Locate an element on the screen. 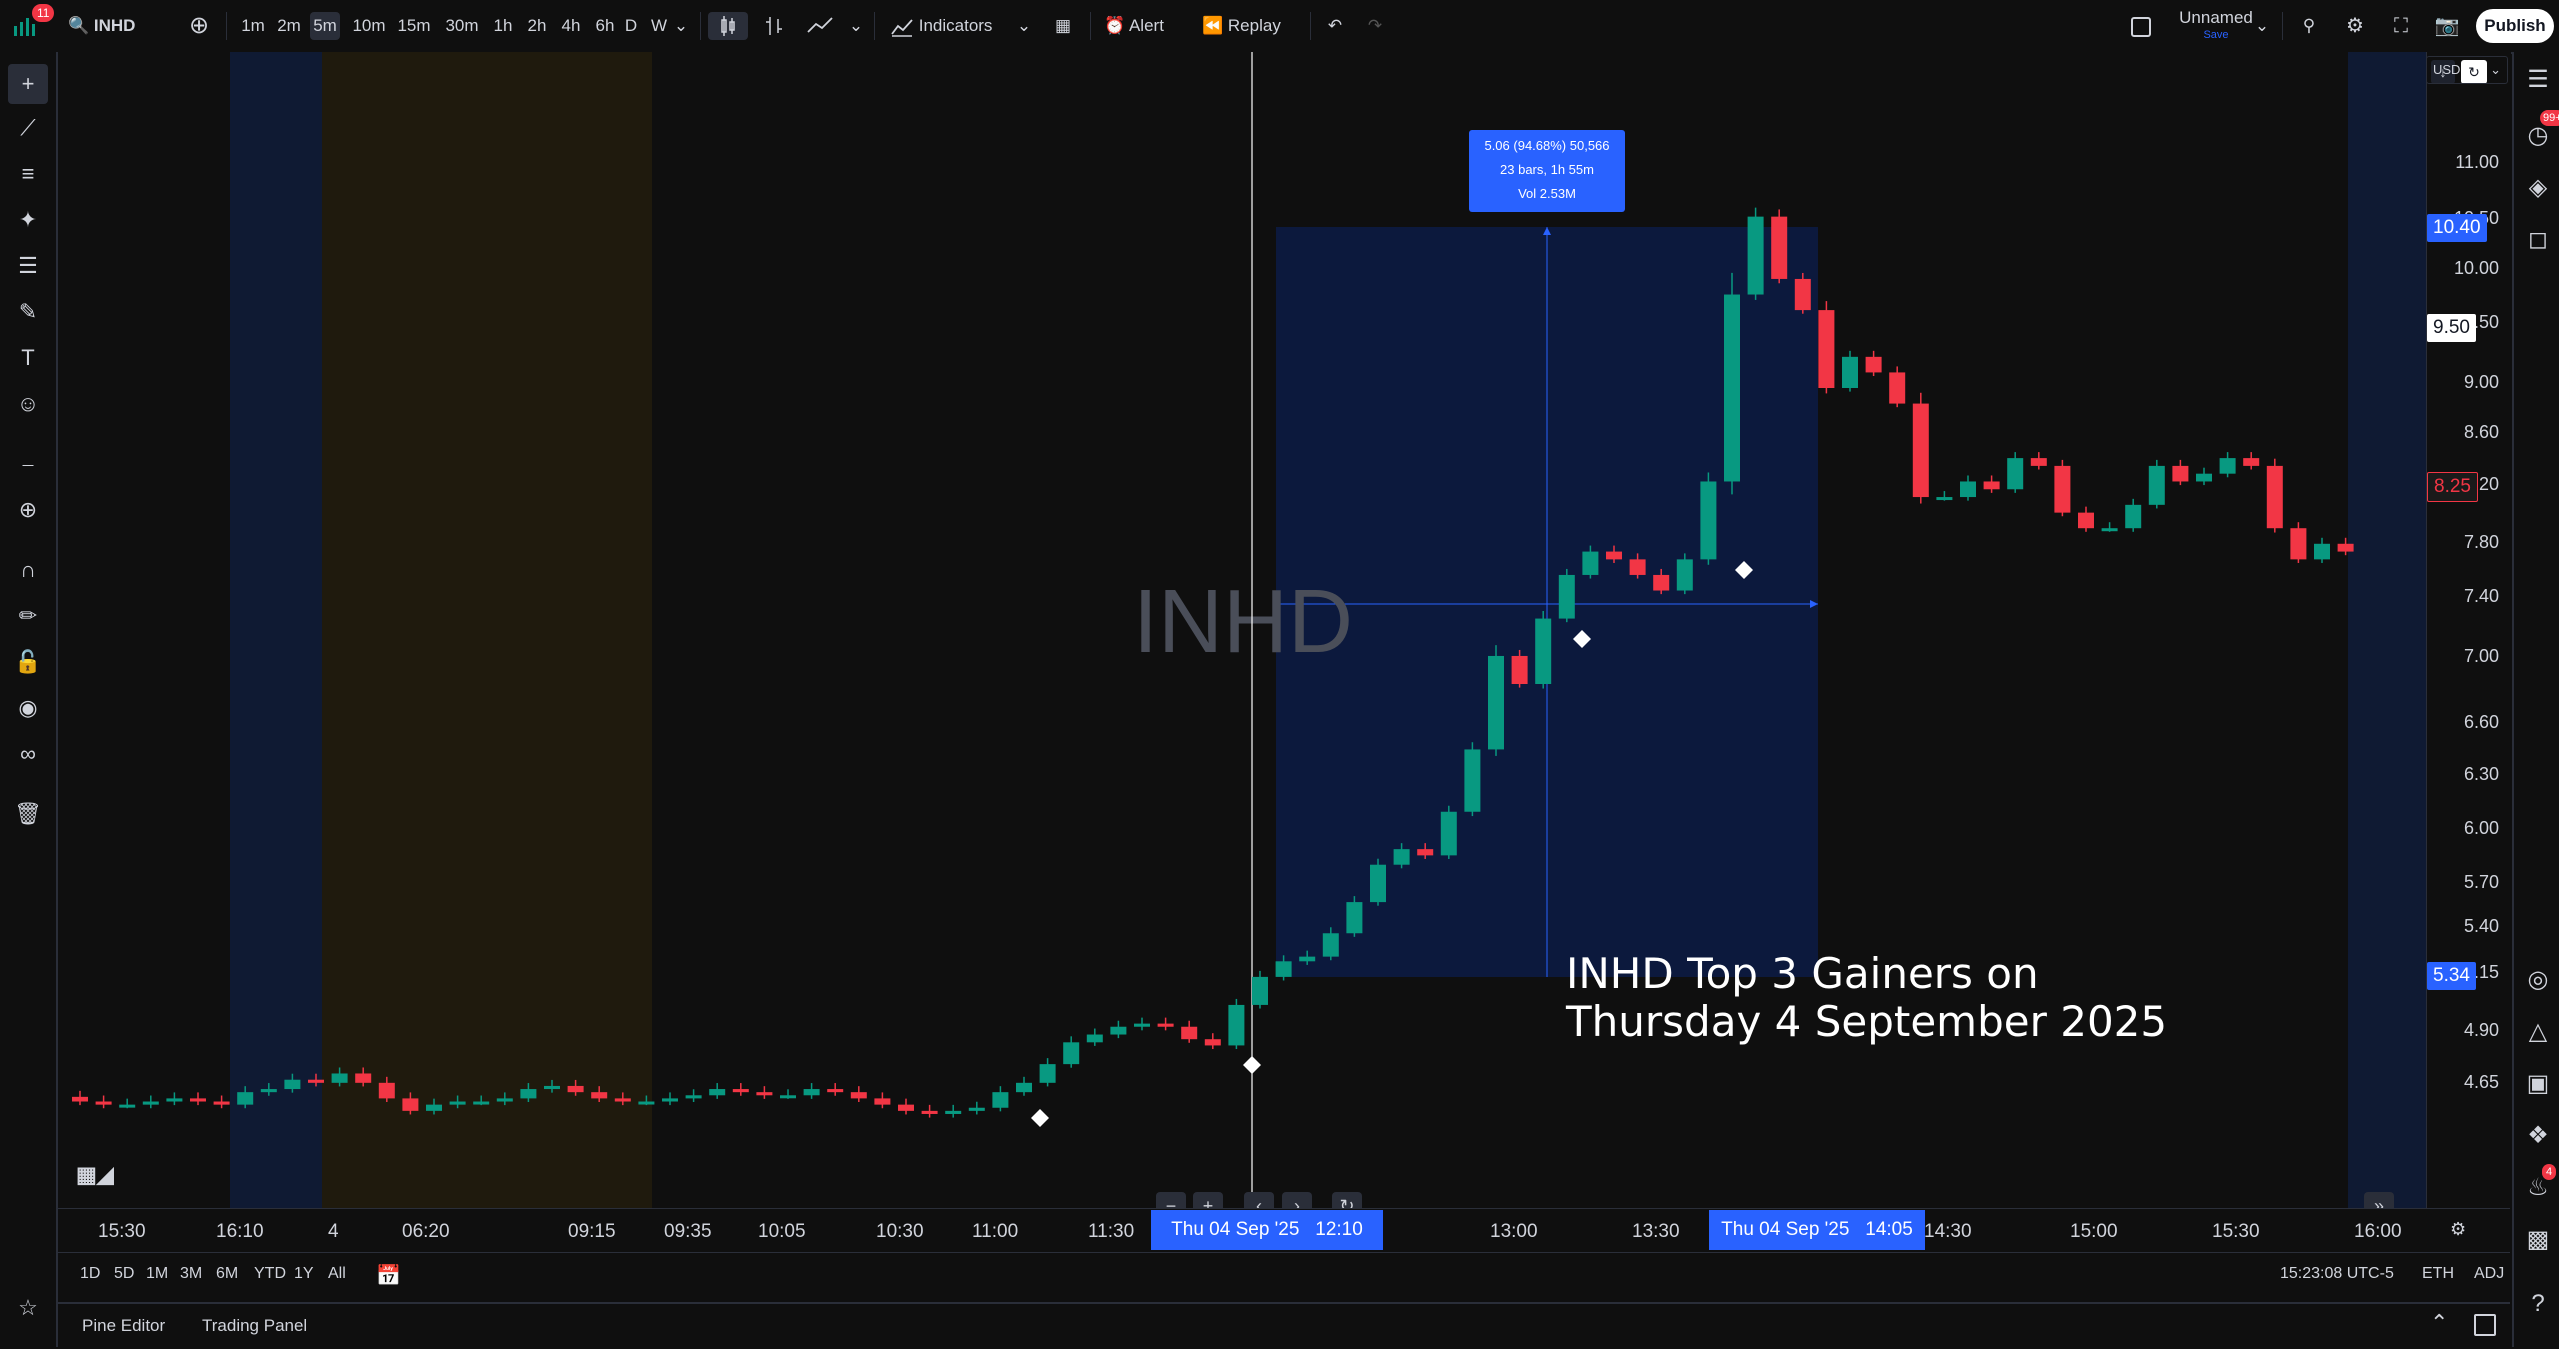 The height and width of the screenshot is (1349, 2559). apps-button: ▩ is located at coordinates (2538, 1240).